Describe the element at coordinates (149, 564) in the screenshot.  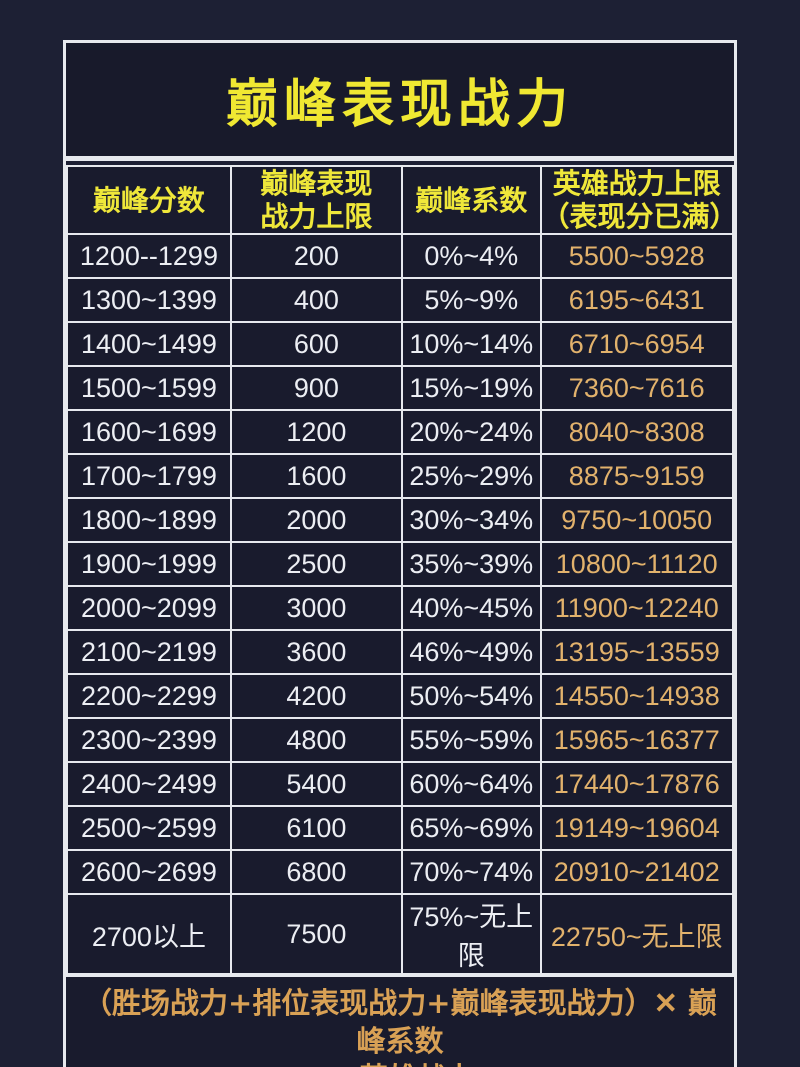
I see `cell-peak-score: 1900~1999` at that location.